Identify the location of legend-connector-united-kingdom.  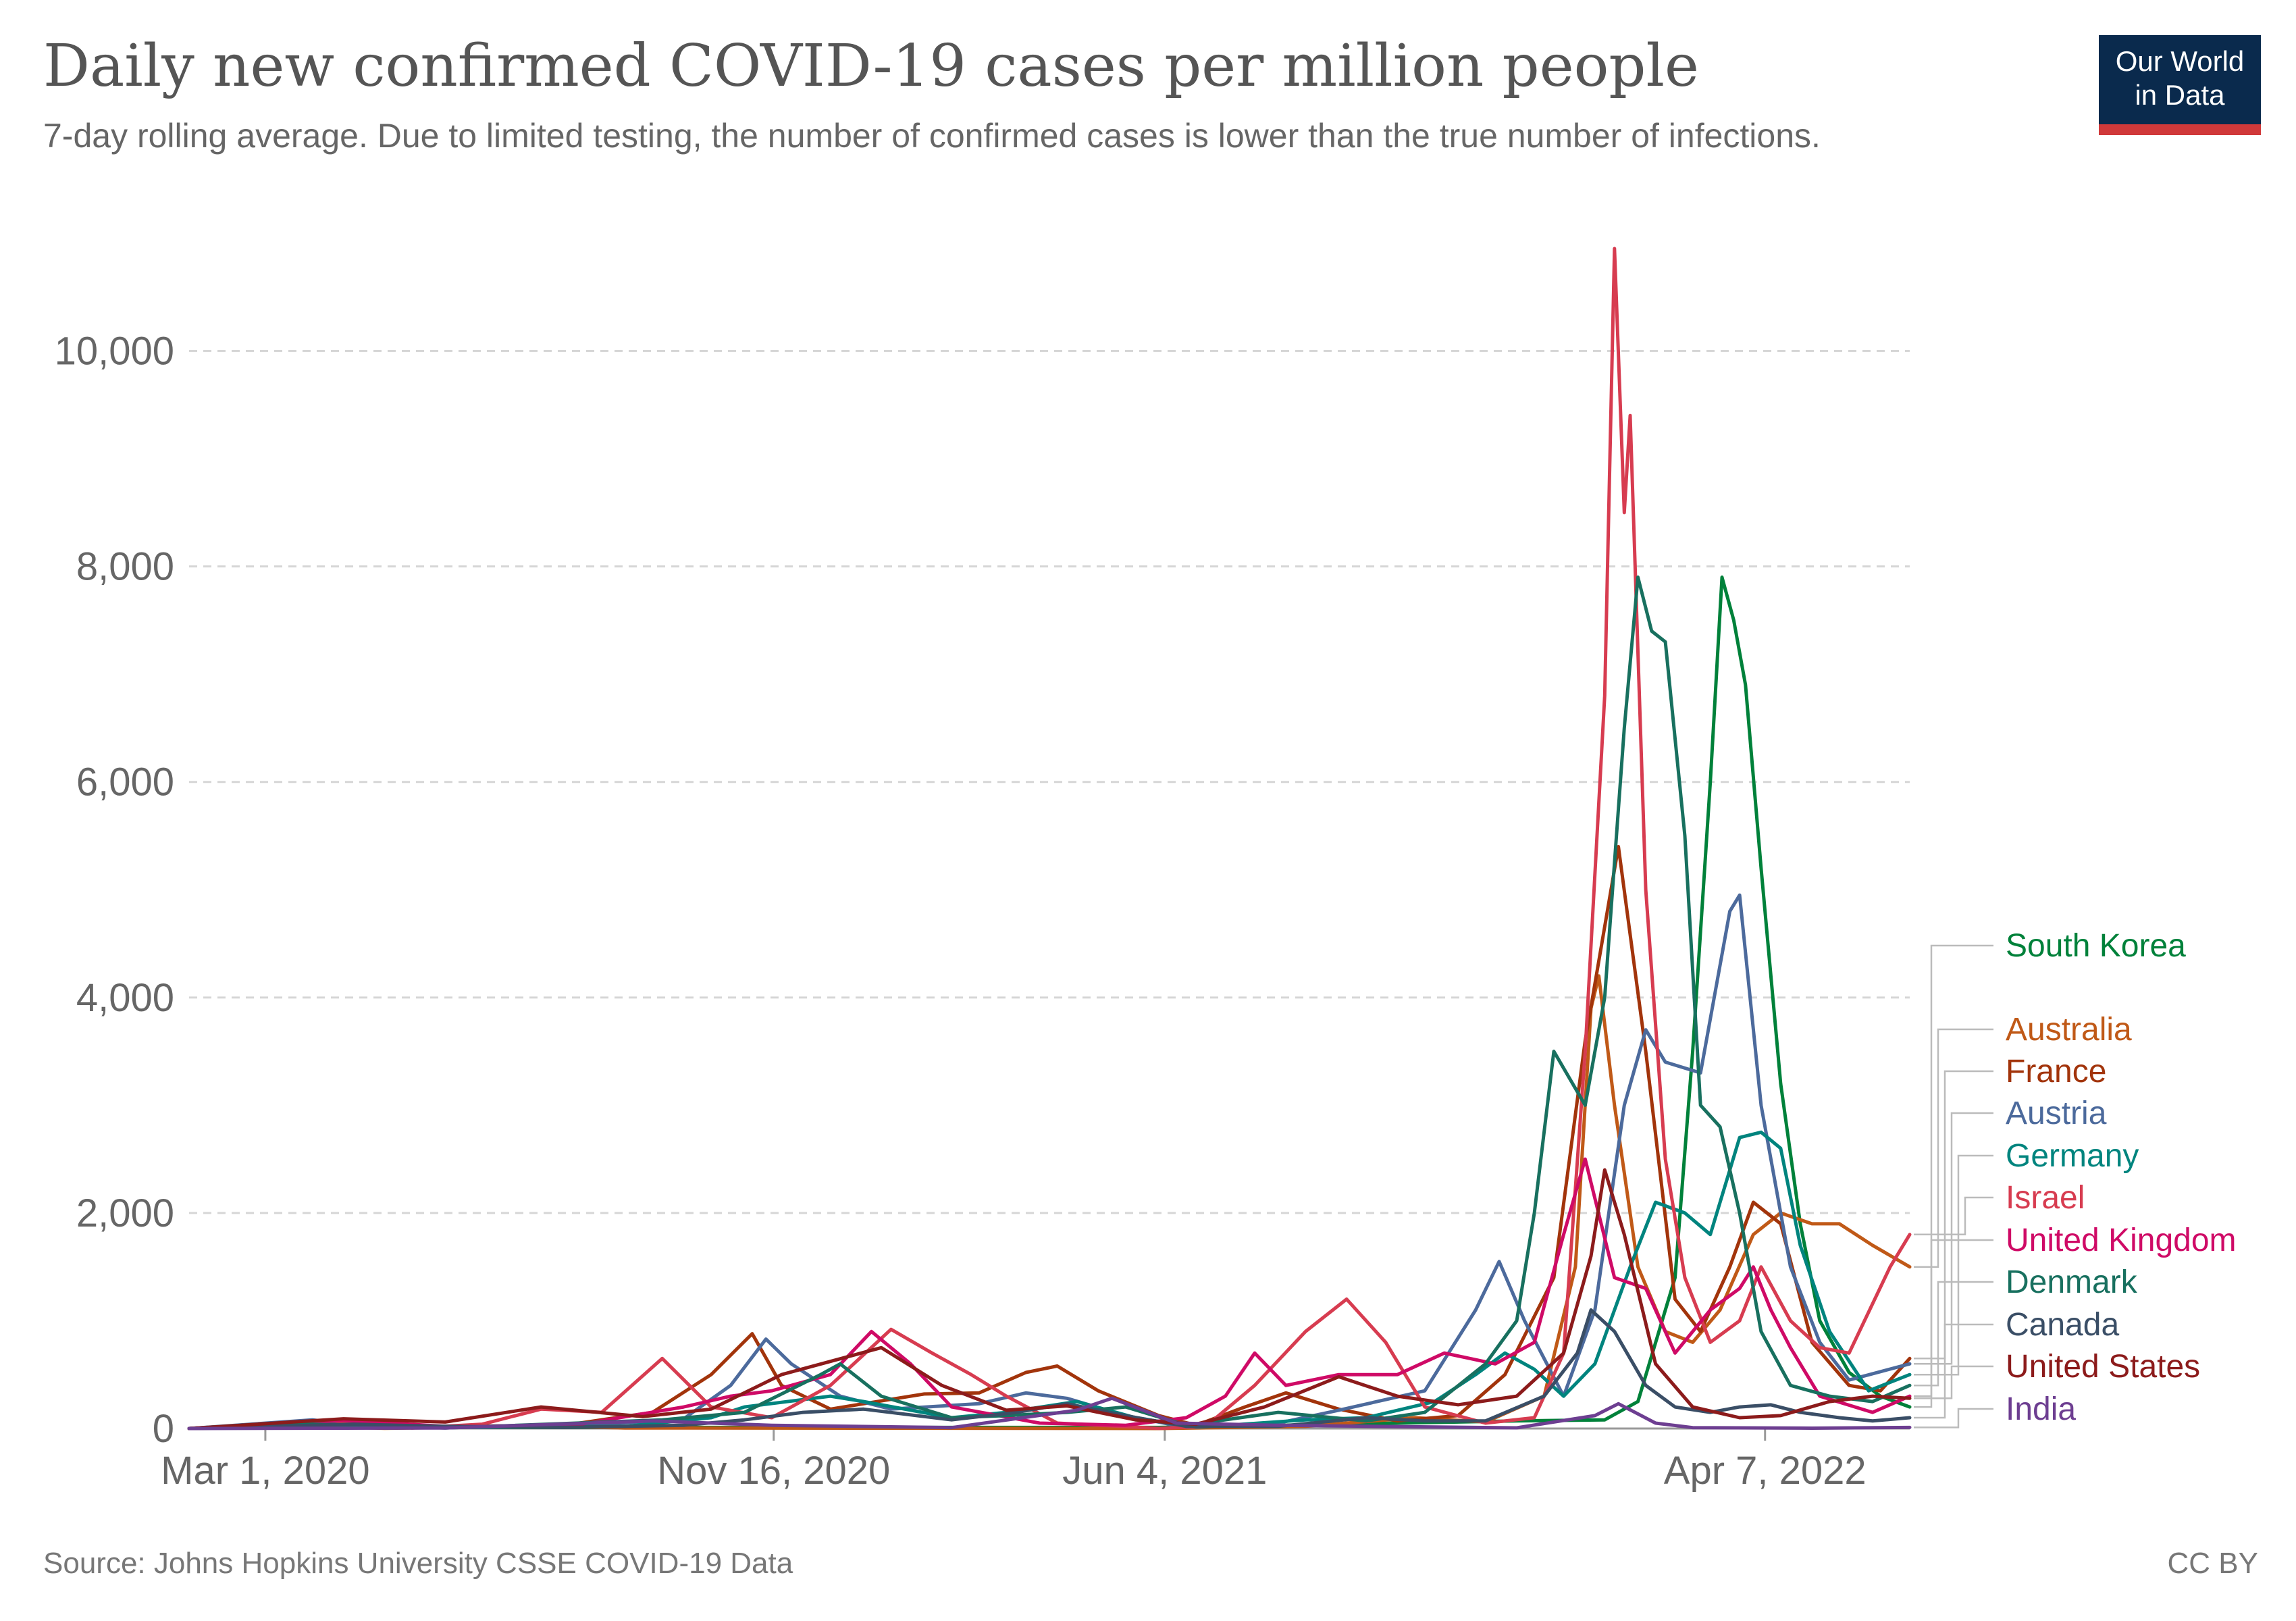
(1953, 1318).